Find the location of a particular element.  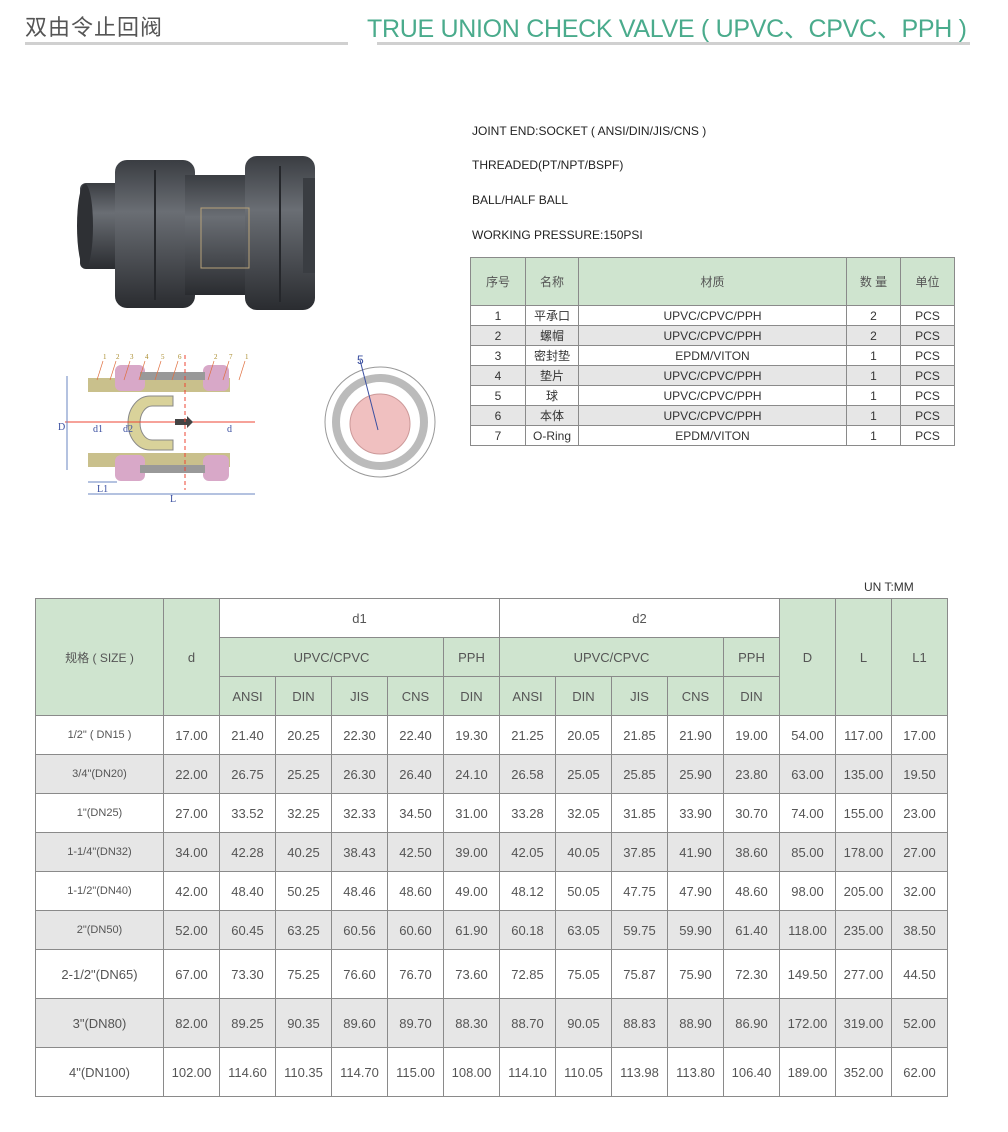

parts-cell: 2 is located at coordinates (498, 335).